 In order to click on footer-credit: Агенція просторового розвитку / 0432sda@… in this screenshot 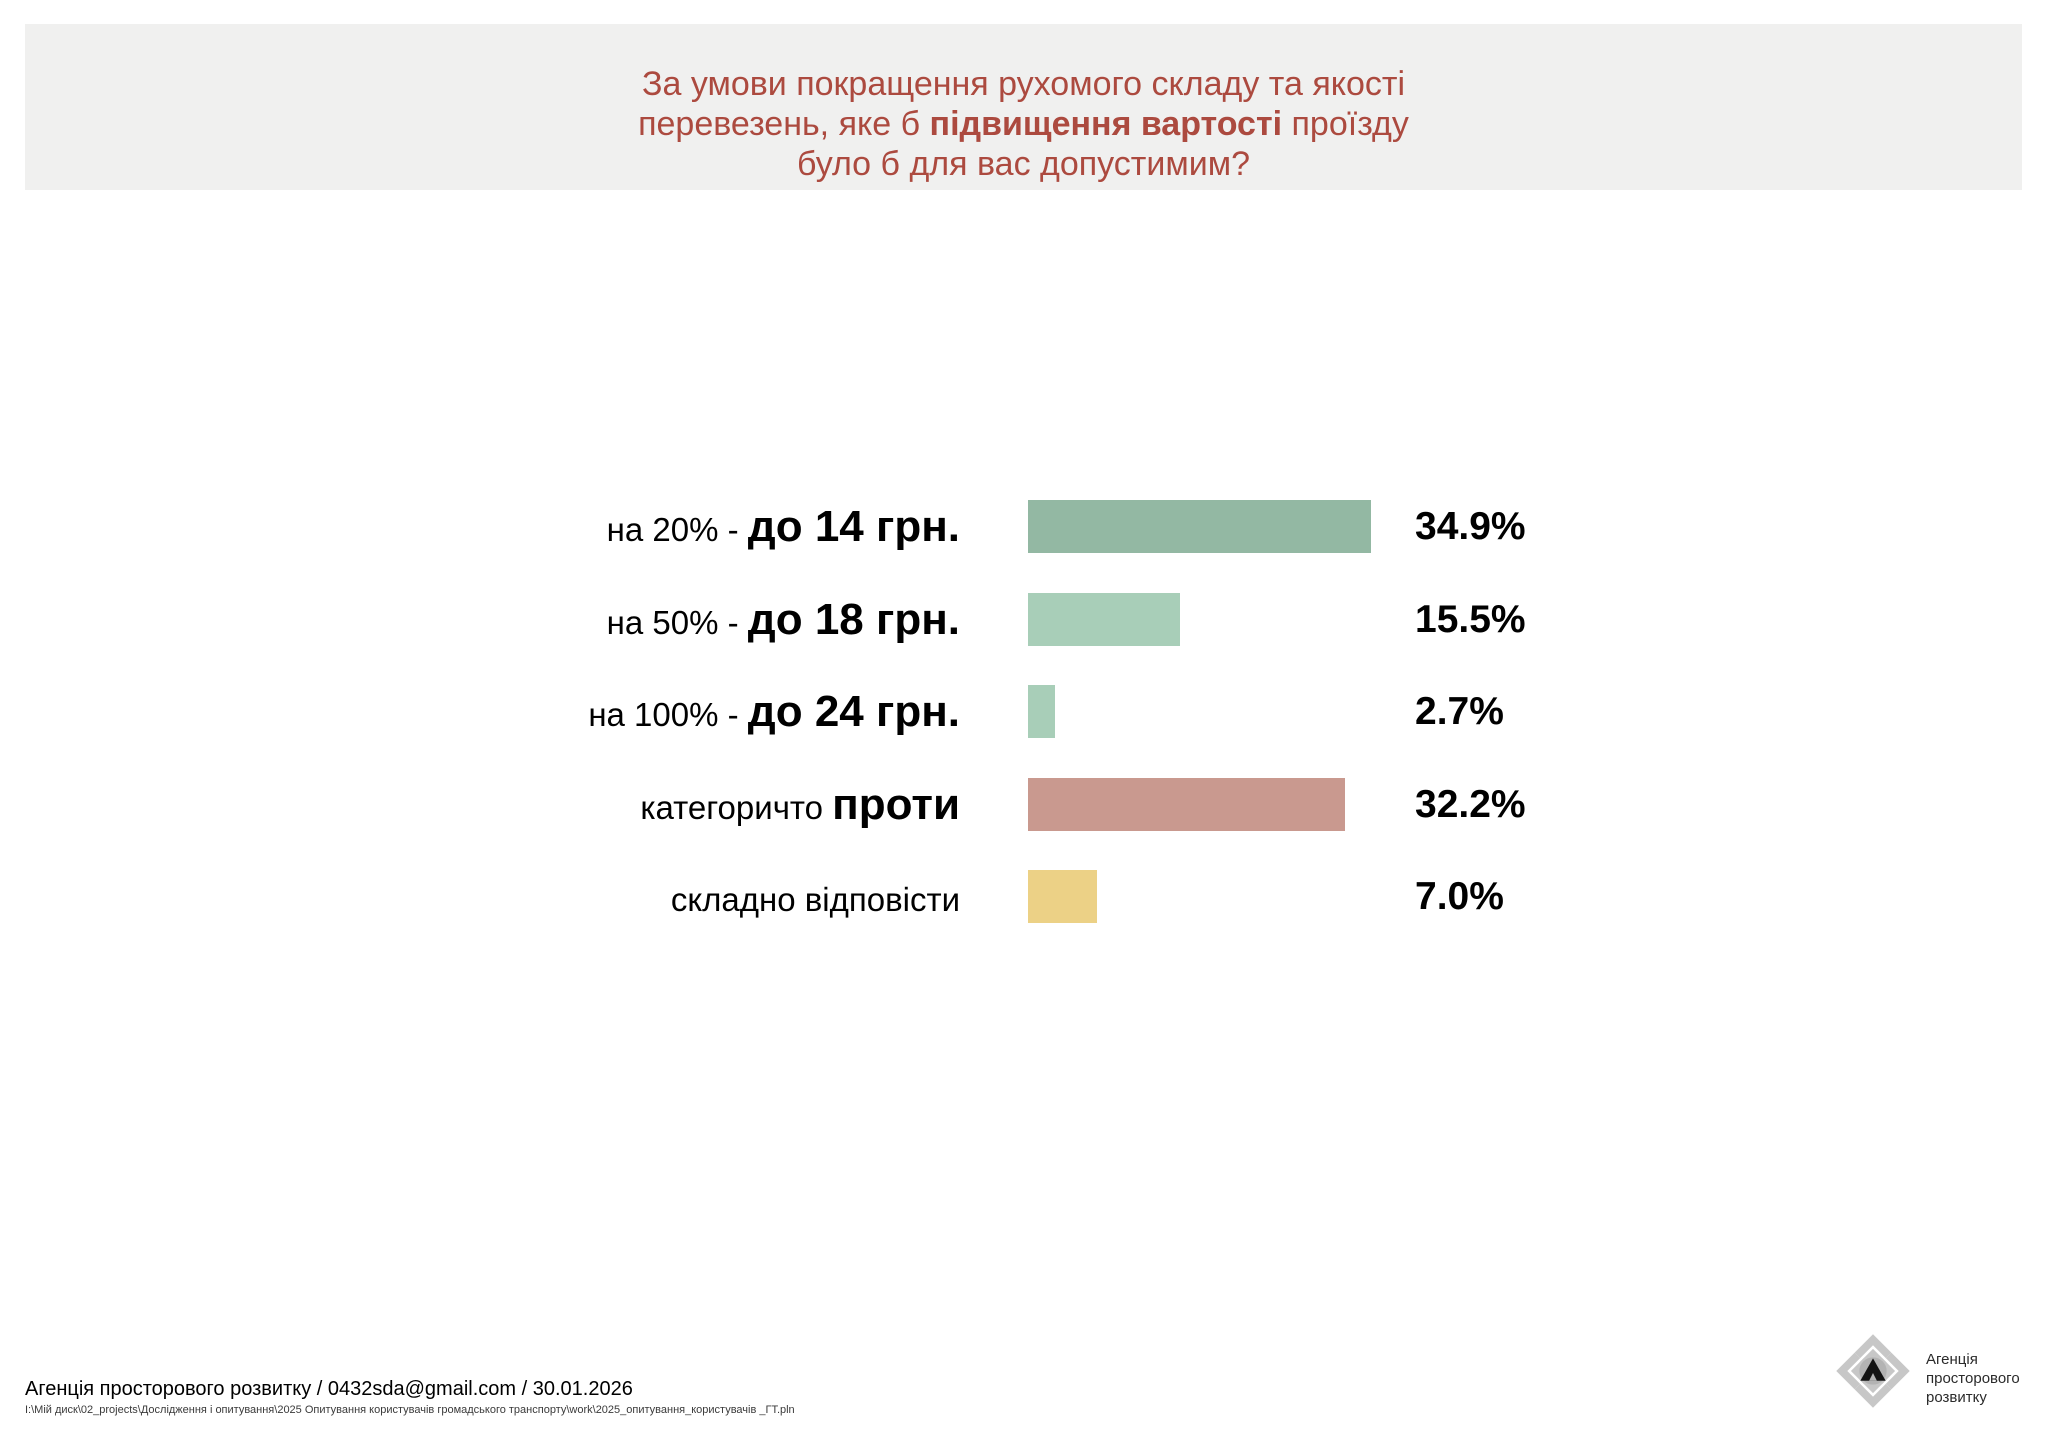, I will do `click(329, 1389)`.